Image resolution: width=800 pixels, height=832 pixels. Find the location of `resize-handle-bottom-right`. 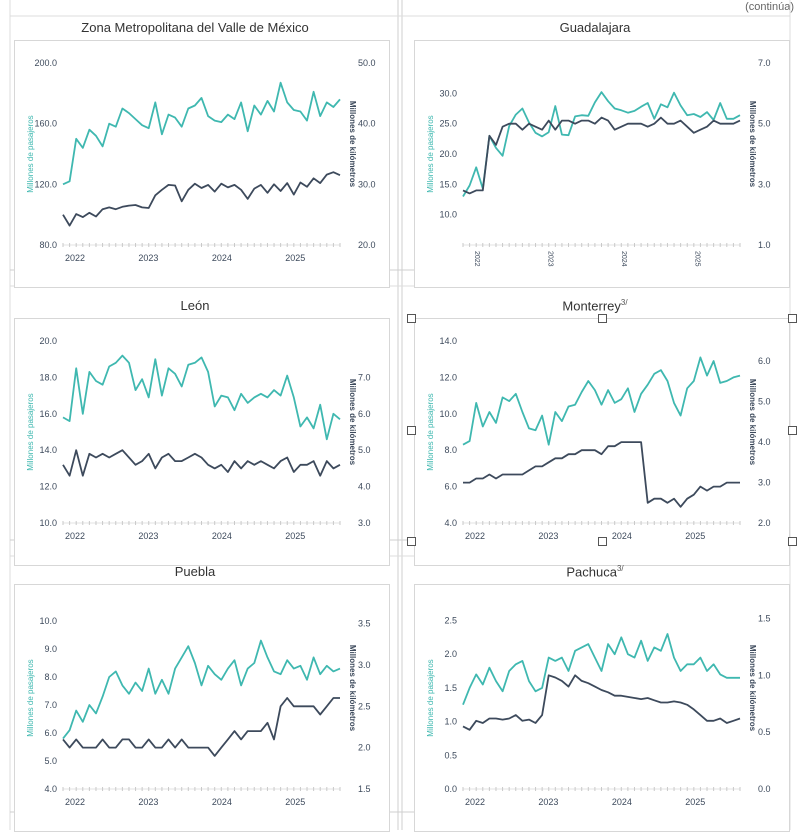

resize-handle-bottom-right is located at coordinates (792, 541).